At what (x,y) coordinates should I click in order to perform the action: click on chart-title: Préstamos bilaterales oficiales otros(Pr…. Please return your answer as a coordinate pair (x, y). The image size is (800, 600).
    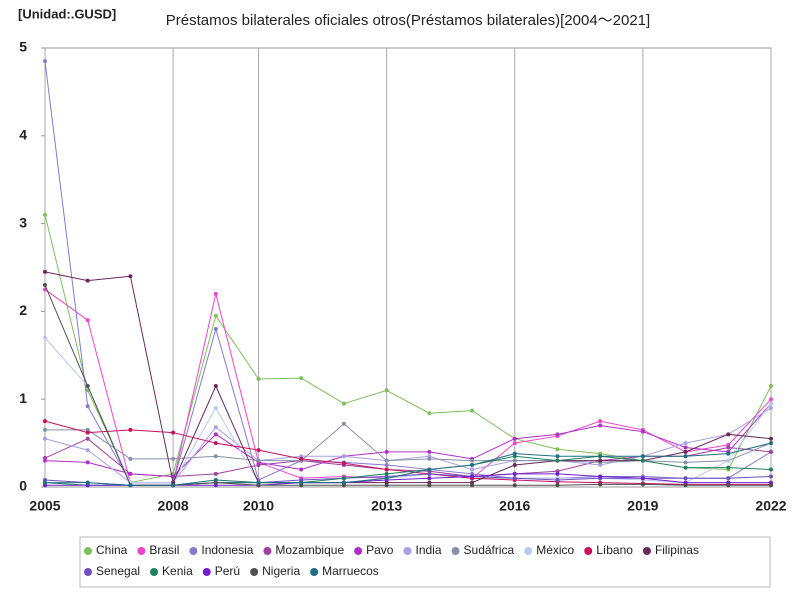
    Looking at the image, I should click on (408, 20).